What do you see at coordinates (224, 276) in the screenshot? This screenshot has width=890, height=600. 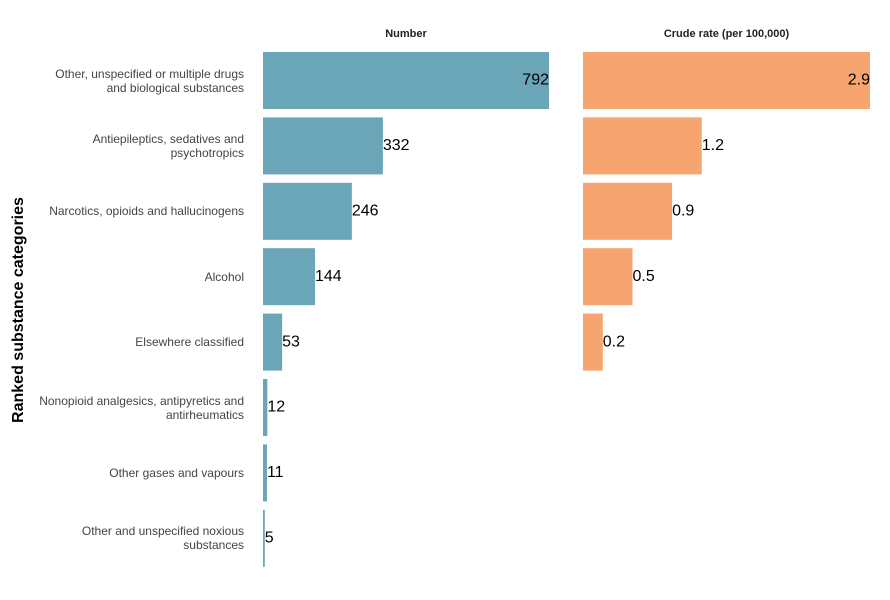 I see `y-tick-label: Alcohol` at bounding box center [224, 276].